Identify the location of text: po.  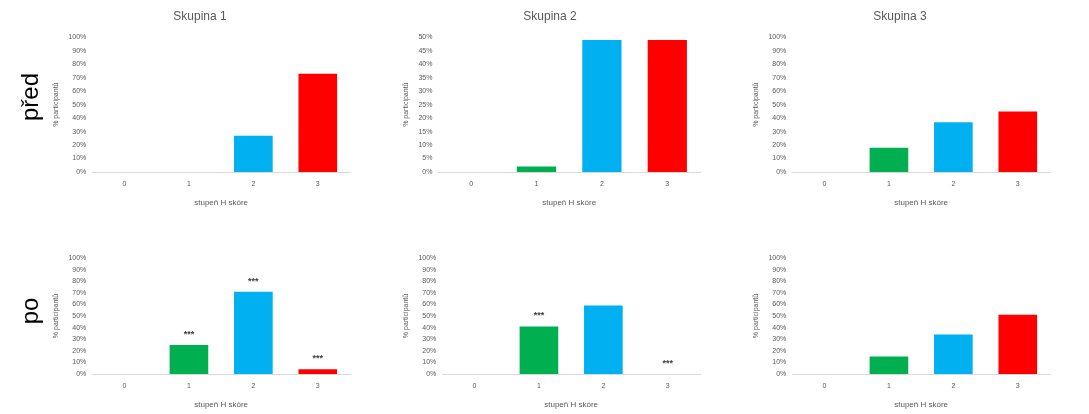
(30, 311).